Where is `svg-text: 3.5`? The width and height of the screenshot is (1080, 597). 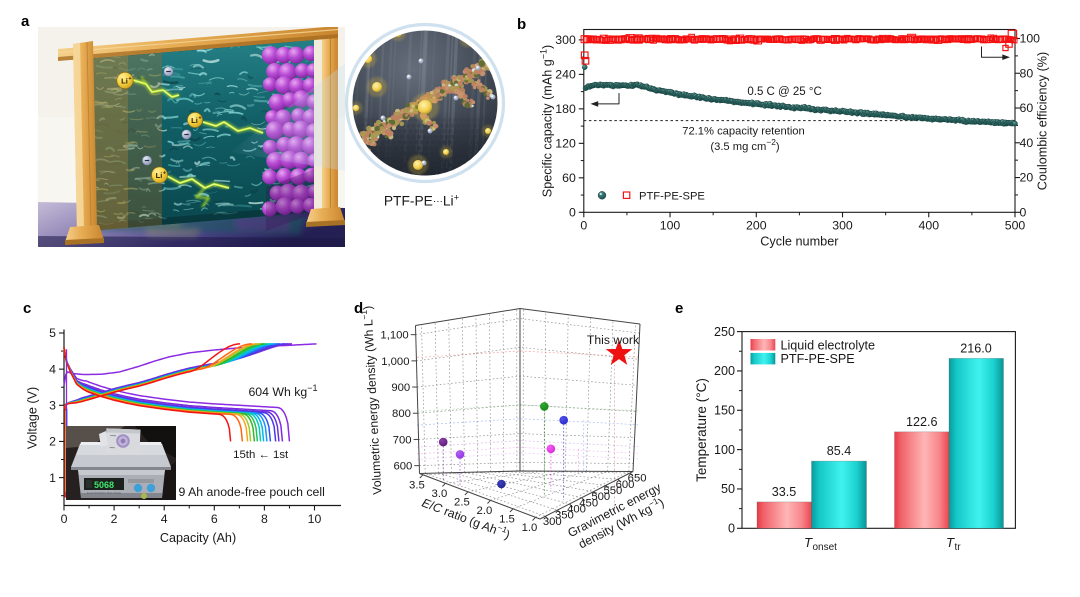
svg-text: 3.5 is located at coordinates (417, 485).